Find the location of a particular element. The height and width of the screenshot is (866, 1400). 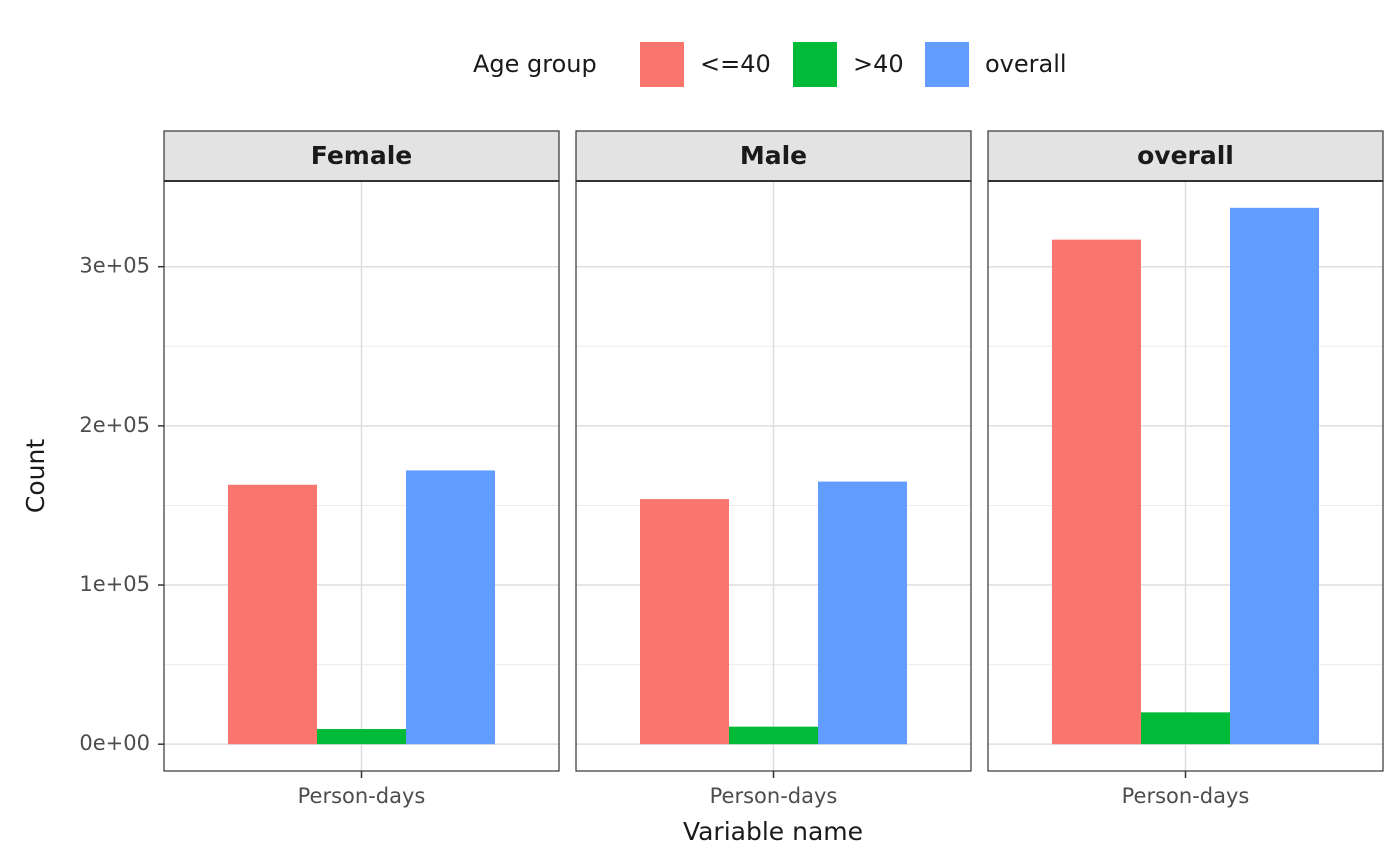

legend-label: >40 is located at coordinates (878, 64).